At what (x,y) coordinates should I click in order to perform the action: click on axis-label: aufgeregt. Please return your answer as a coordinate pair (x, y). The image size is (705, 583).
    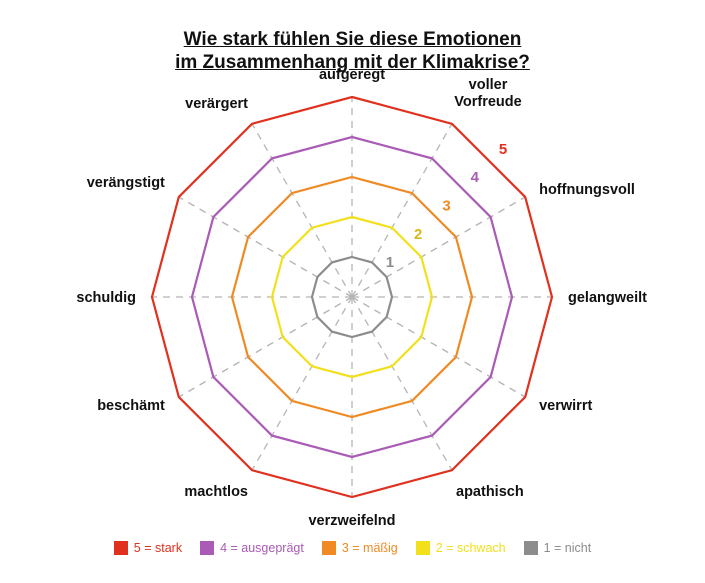
    Looking at the image, I should click on (352, 75).